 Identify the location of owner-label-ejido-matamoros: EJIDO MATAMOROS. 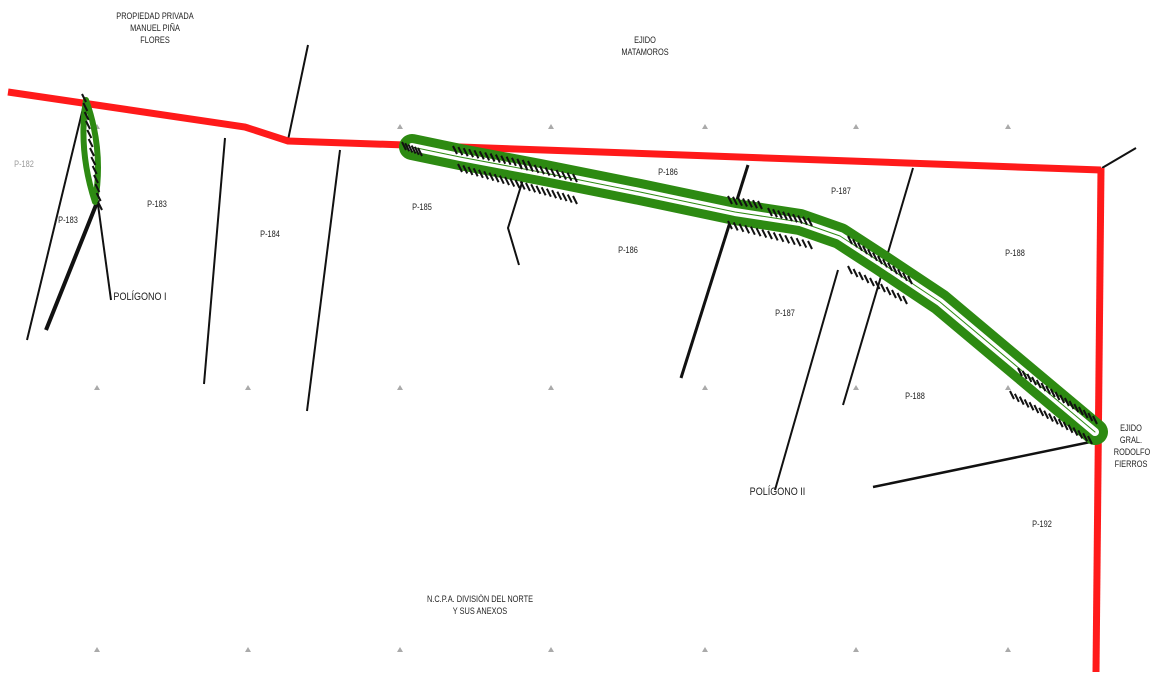
(645, 46).